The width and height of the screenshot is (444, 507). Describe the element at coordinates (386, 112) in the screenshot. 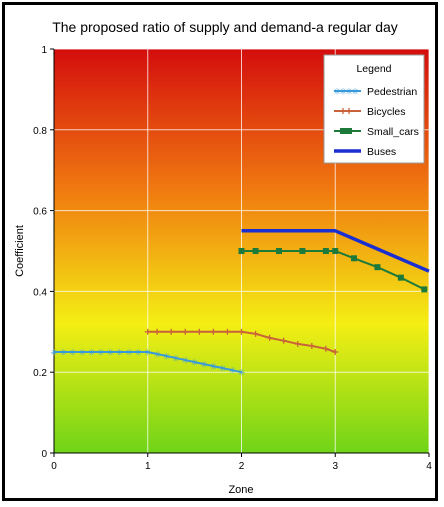

I see `legend-label: Bicycles` at that location.